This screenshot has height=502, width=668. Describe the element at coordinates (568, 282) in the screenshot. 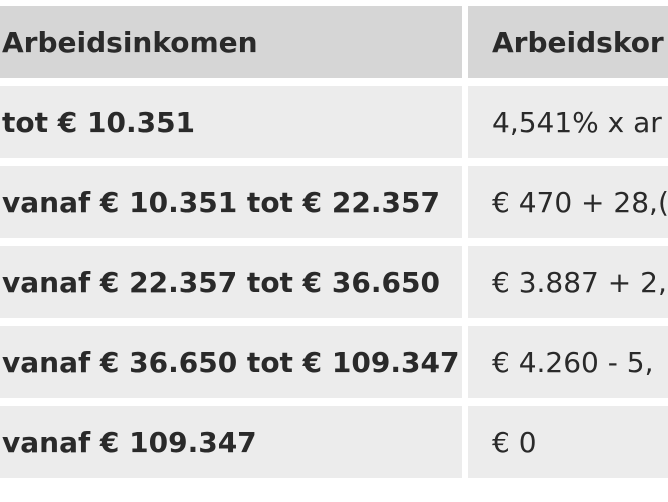

I see `credit-formula-cell: € 3.887 + 2,` at that location.